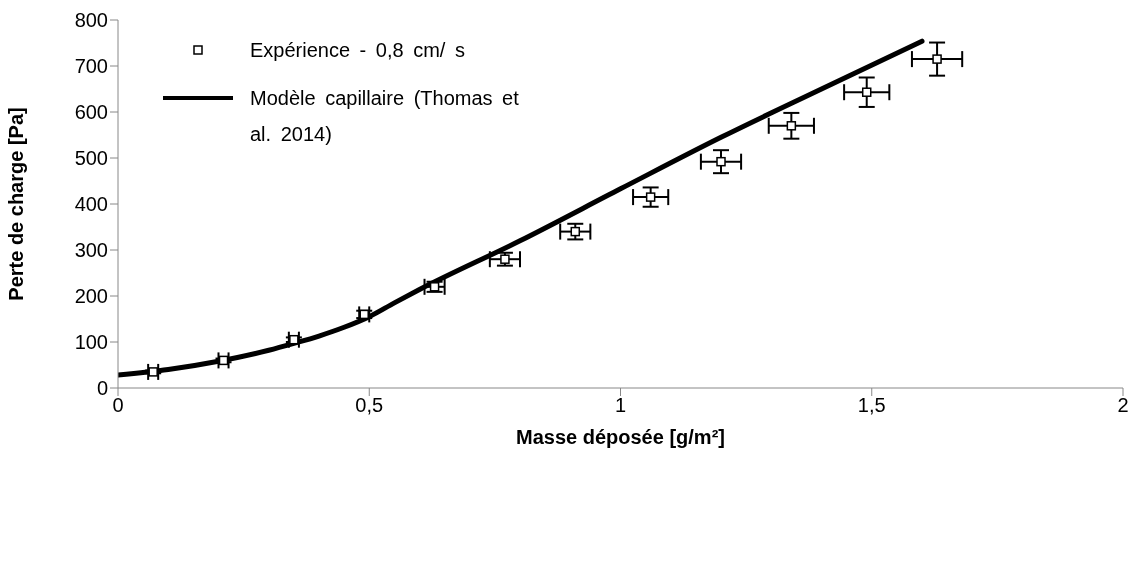 This screenshot has height=586, width=1138. I want to click on y-tick-label: 300, so click(91, 250).